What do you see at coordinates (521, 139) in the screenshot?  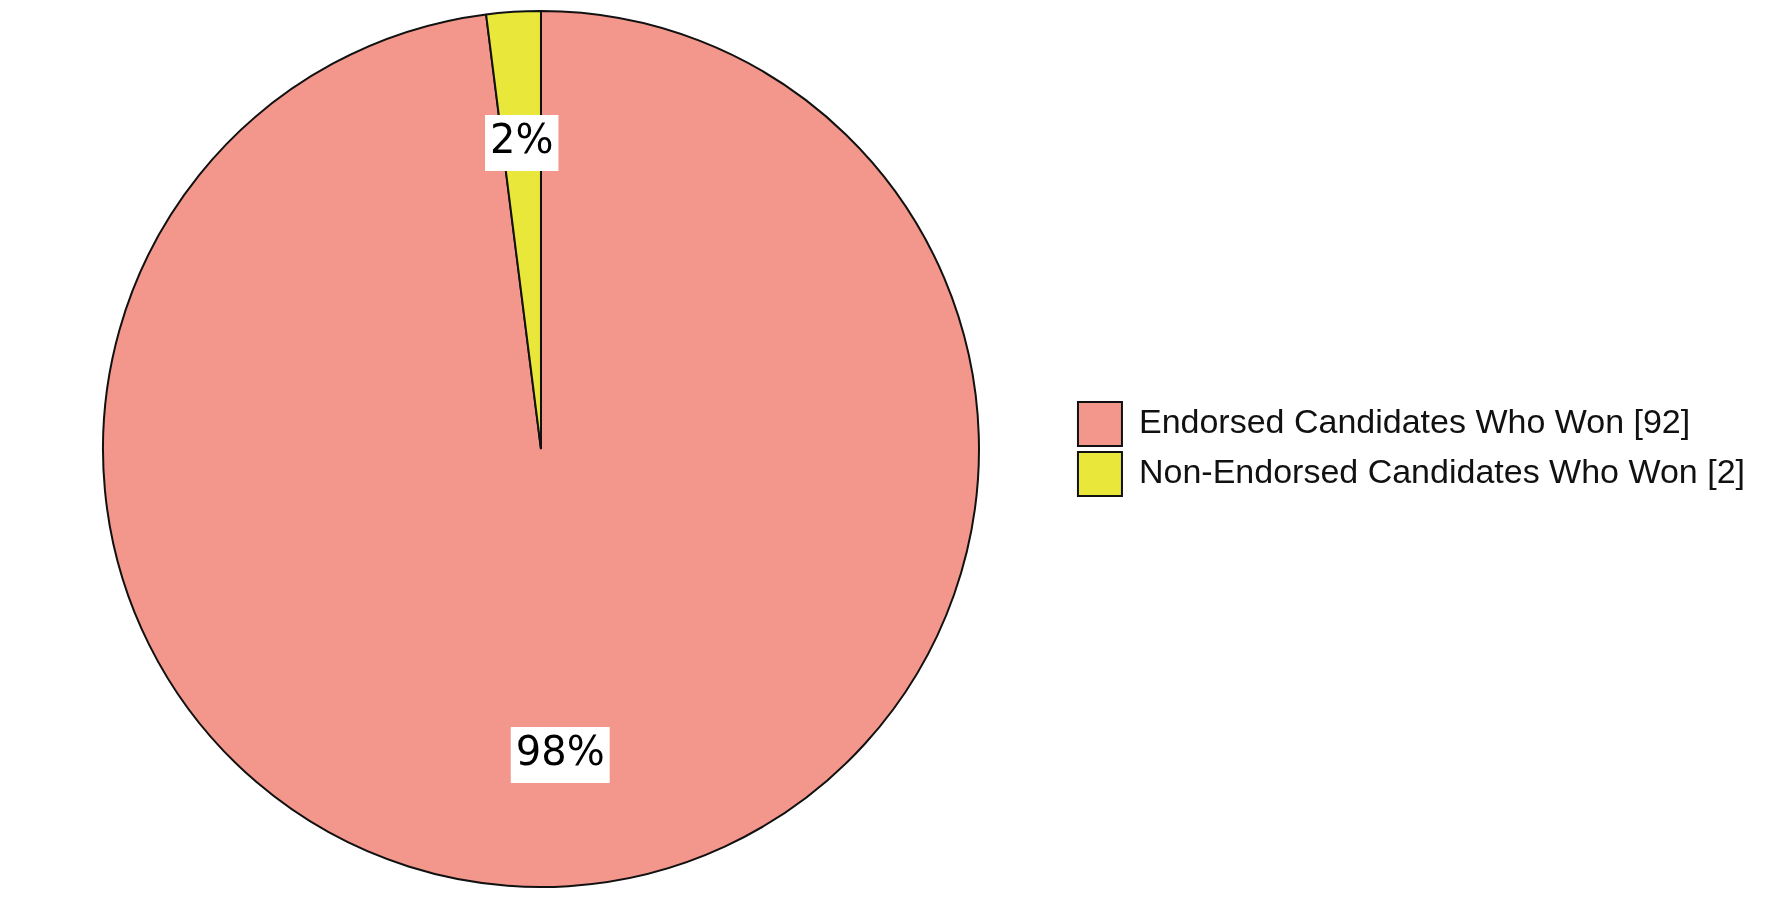 I see `data-label: 2%` at bounding box center [521, 139].